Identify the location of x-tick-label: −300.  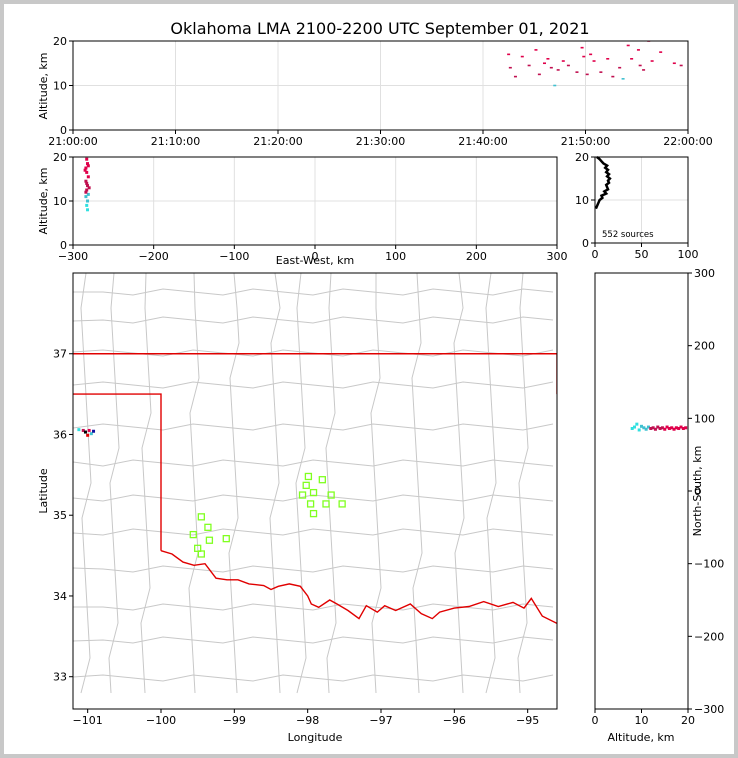
(73, 256).